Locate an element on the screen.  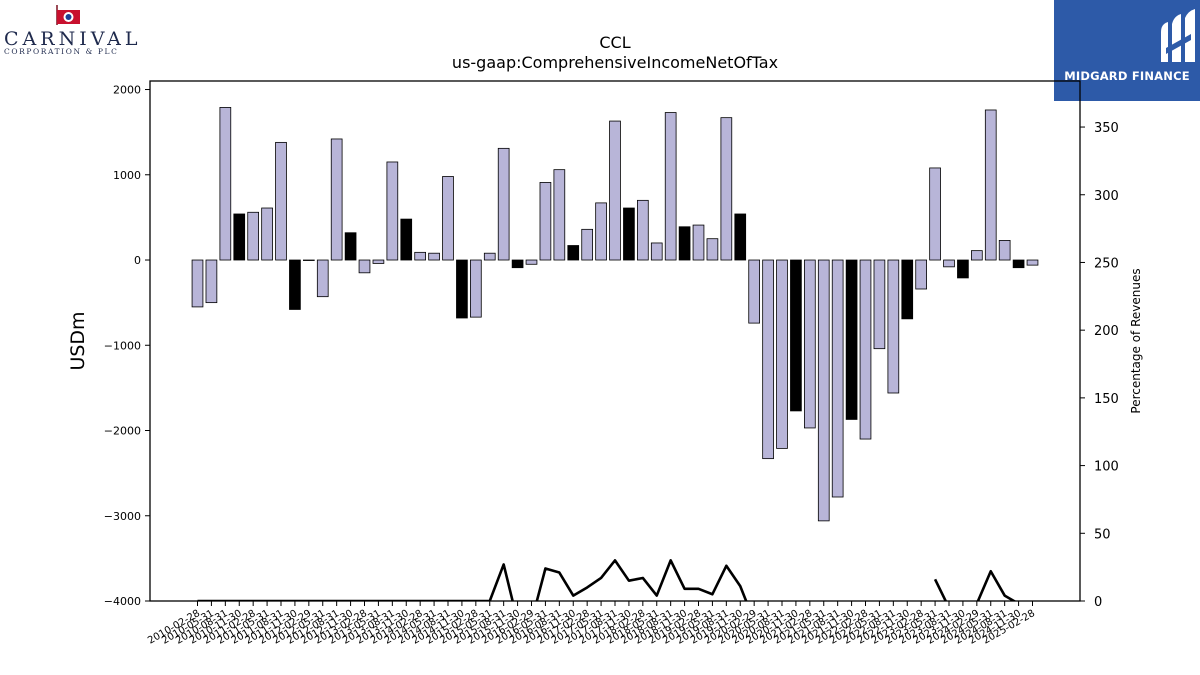
y2-tick-label: 50 is located at coordinates (1102, 534).